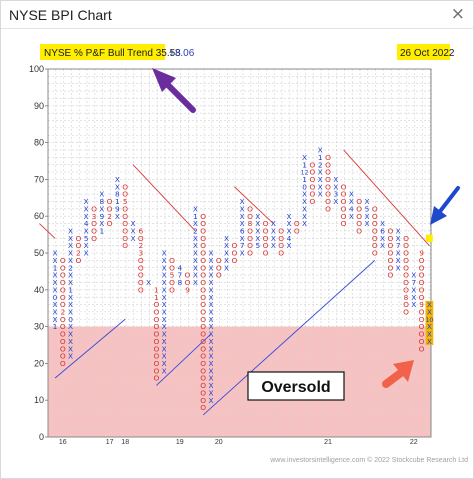  I want to click on o-box: 2, so click(62, 311).